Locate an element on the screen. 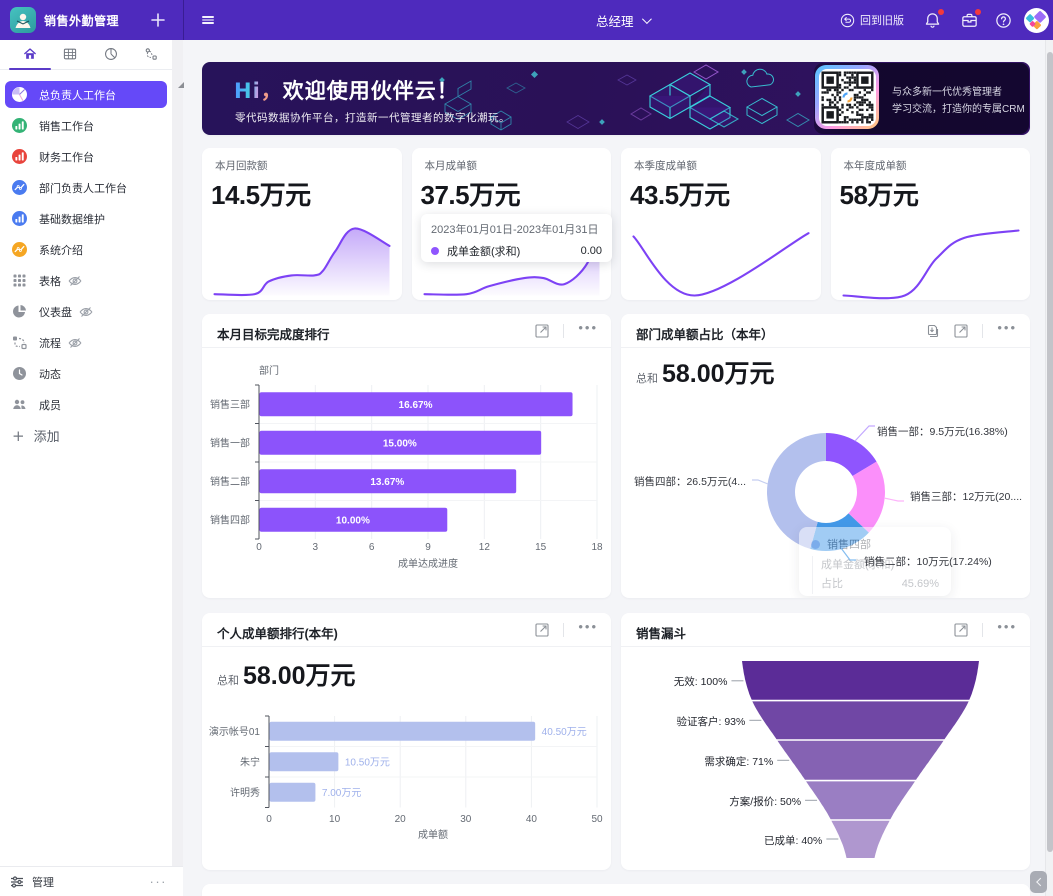 This screenshot has height=896, width=1053. people-icon is located at coordinates (19, 404).